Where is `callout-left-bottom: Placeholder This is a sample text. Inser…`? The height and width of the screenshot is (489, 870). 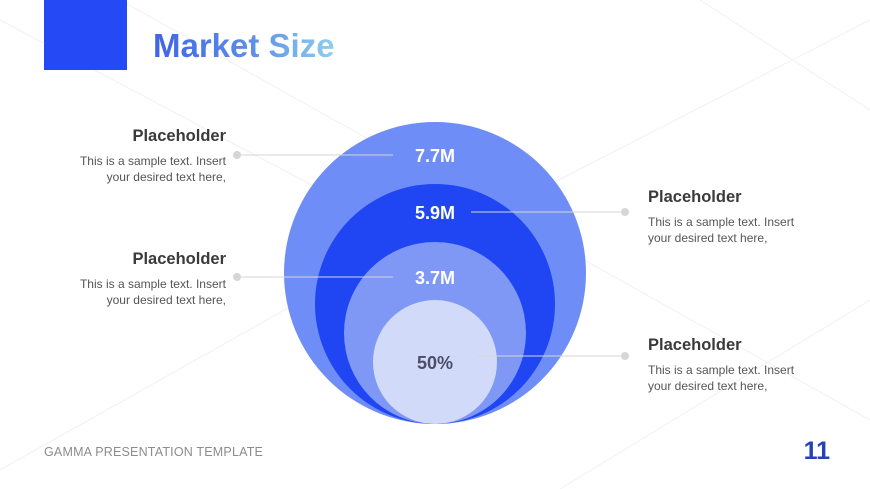
callout-left-bottom: Placeholder This is a sample text. Inser… is located at coordinates (126, 278).